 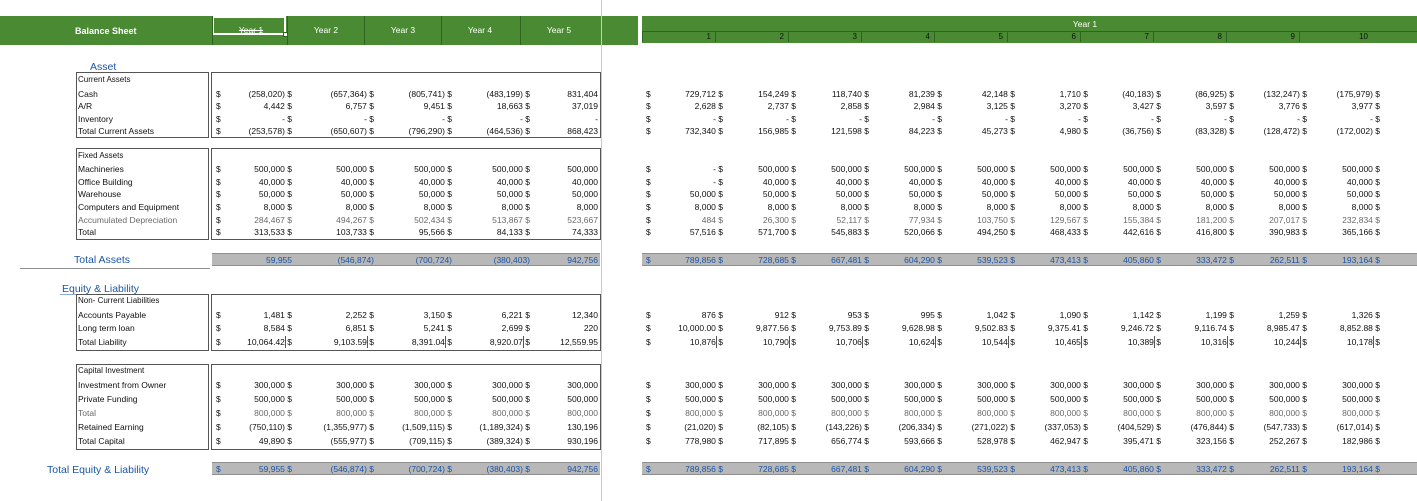 What do you see at coordinates (996, 385) in the screenshot?
I see `month-value-13-4: 300,000 $` at bounding box center [996, 385].